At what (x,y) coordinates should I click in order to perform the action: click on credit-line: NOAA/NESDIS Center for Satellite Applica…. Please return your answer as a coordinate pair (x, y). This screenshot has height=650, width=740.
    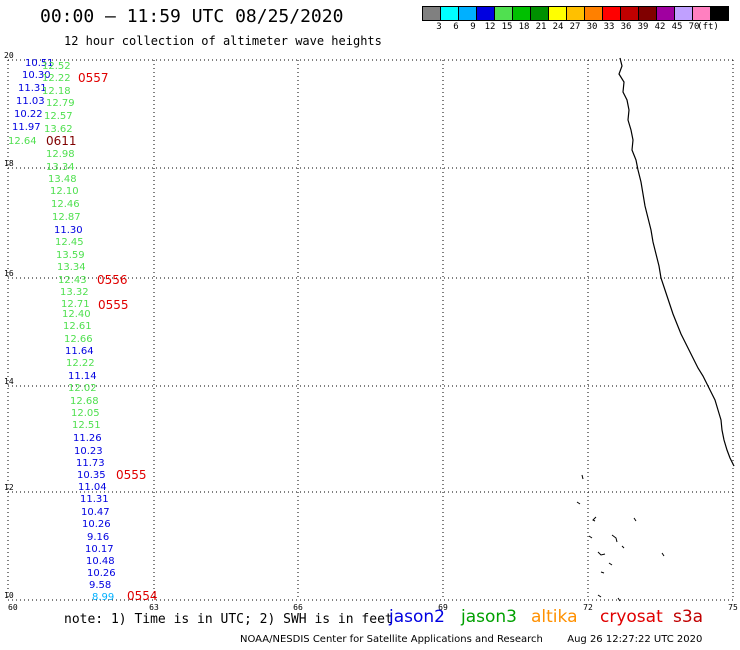
    Looking at the image, I should click on (471, 639).